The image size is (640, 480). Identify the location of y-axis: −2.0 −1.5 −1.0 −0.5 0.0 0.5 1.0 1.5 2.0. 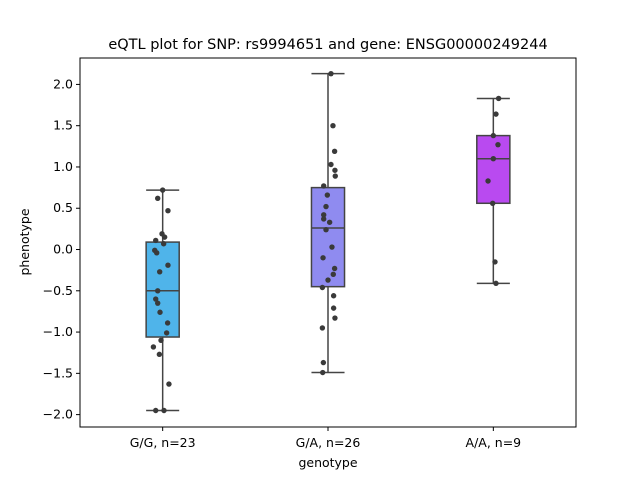
(61, 249).